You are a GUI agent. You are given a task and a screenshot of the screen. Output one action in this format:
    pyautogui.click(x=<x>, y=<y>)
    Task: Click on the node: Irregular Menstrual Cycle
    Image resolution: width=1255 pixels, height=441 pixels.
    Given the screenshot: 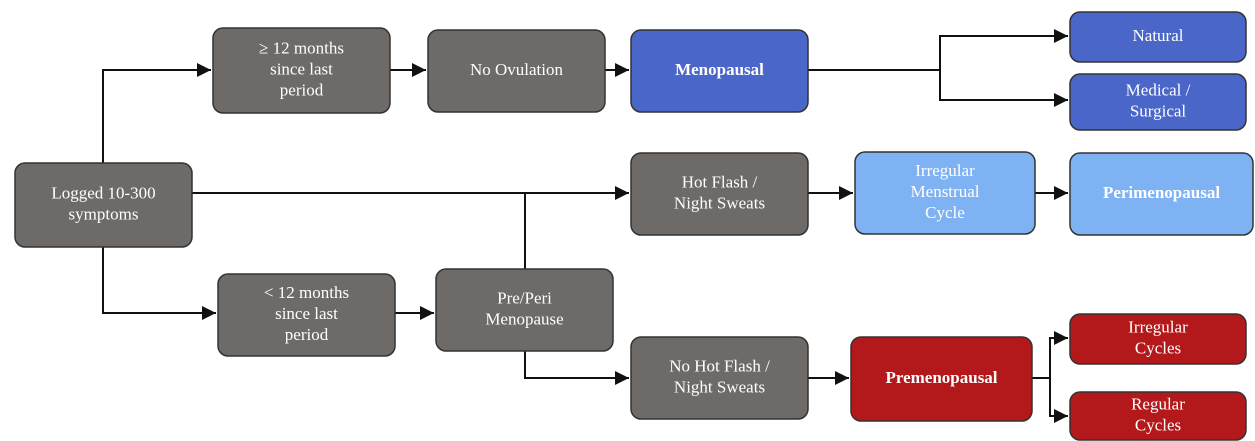 What is the action you would take?
    pyautogui.click(x=945, y=193)
    